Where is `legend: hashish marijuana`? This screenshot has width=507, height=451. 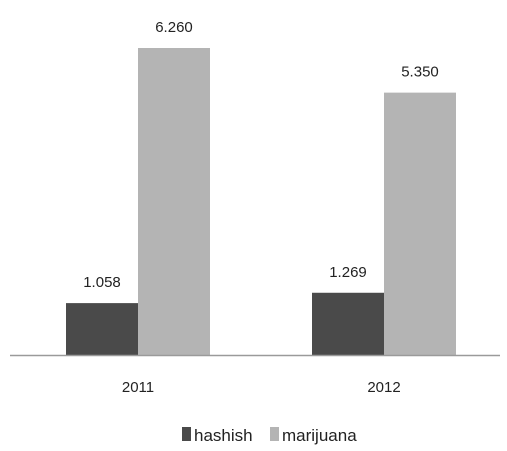 legend: hashish marijuana is located at coordinates (269, 435).